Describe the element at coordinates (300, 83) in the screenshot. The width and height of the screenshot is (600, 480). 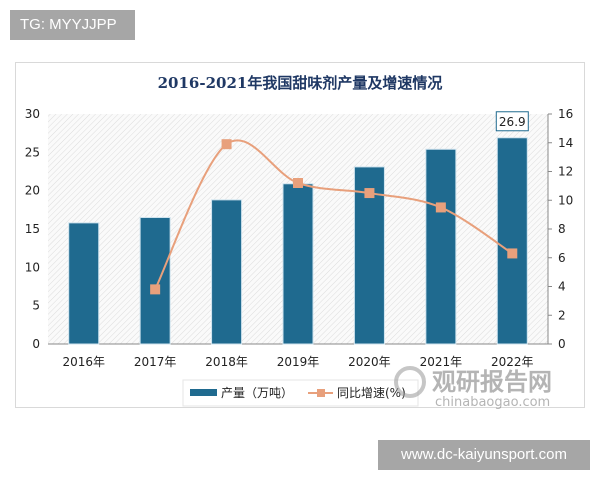
I see `chart-title: 2016-2021年我国甜味剂产量及增速情况` at that location.